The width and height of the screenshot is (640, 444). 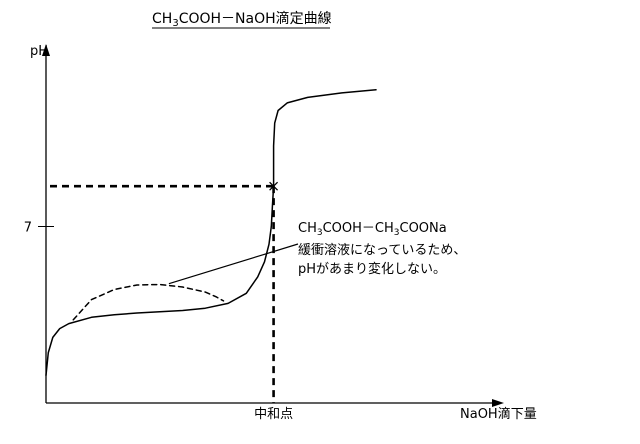 I want to click on annotation-line-2: 緩衝溶液になっているため、, so click(x=382, y=250).